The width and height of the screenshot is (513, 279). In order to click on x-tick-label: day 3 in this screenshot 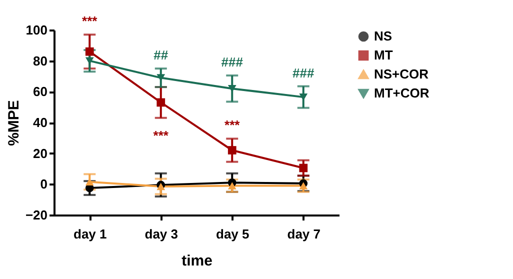, I will do `click(161, 234)`.